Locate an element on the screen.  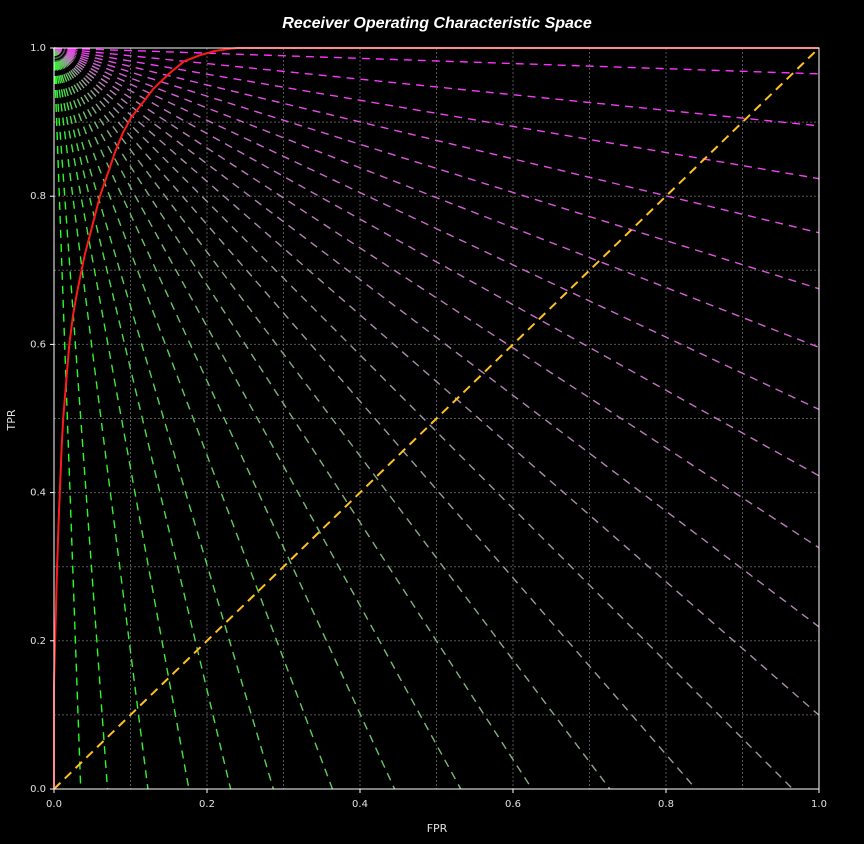
y-tick-label: 0.8 is located at coordinates (38, 196).